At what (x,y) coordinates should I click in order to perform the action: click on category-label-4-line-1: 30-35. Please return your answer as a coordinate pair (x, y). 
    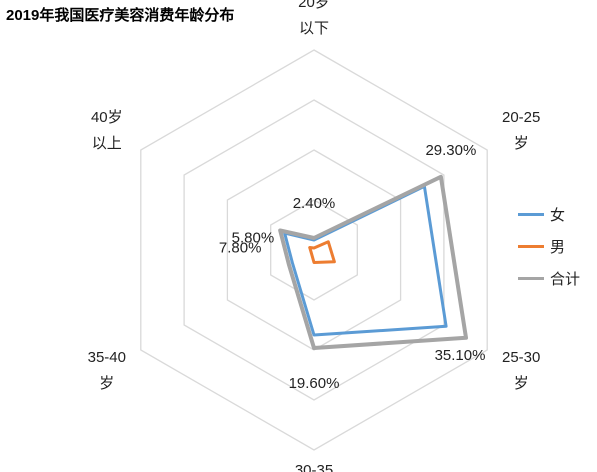
    Looking at the image, I should click on (314, 467).